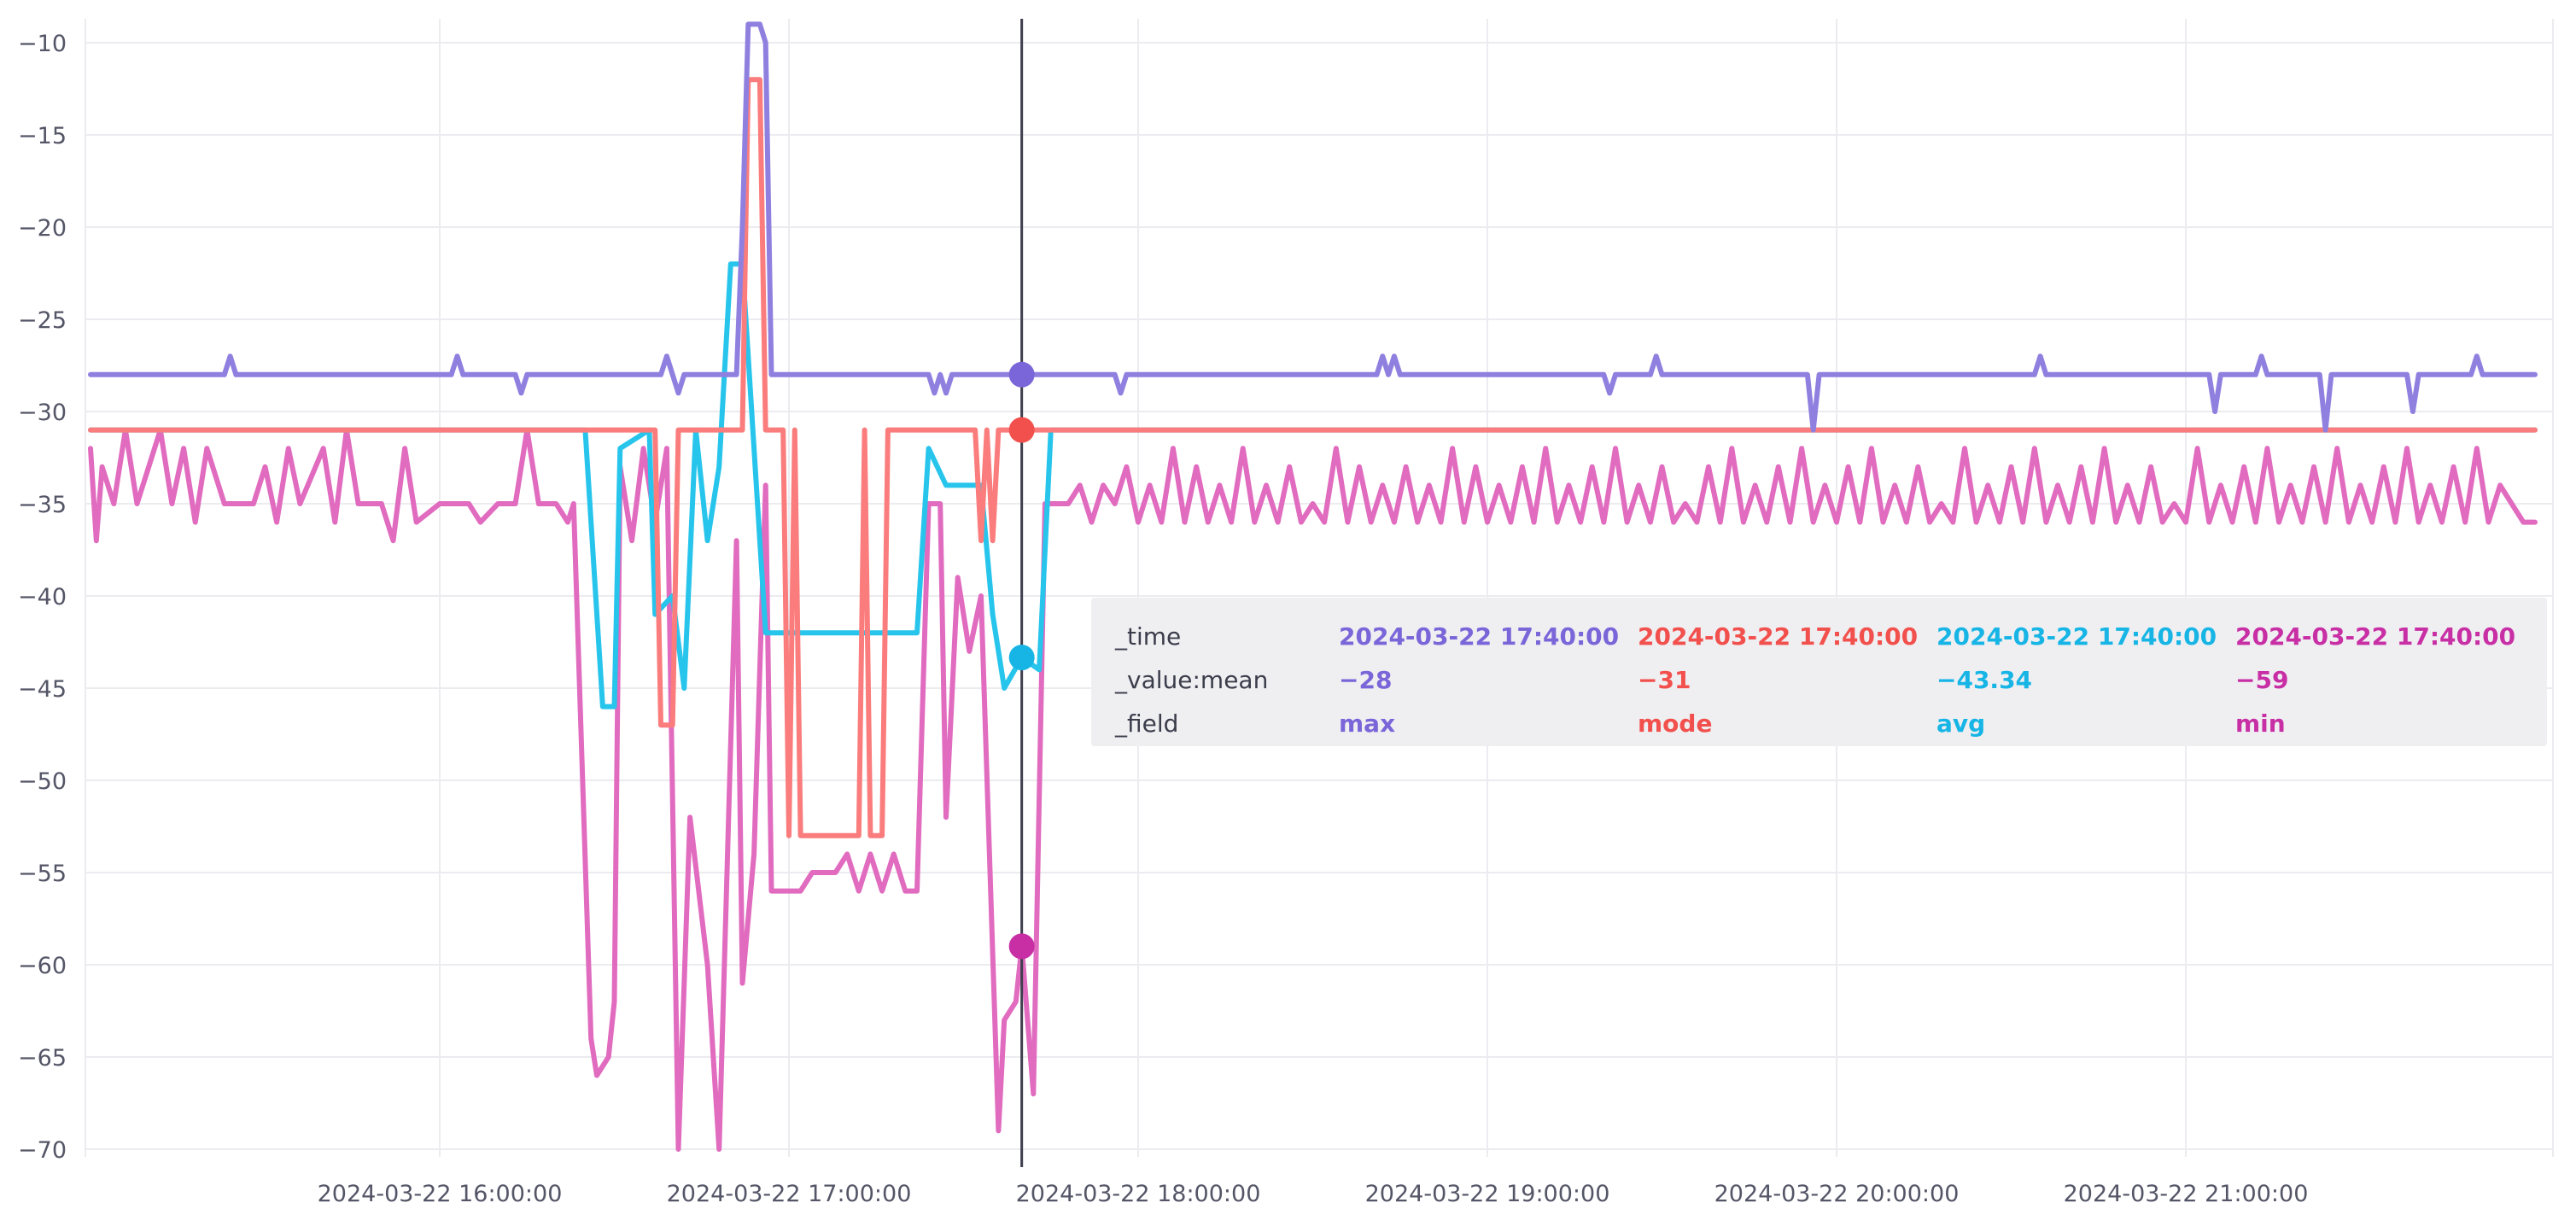 Image resolution: width=2576 pixels, height=1232 pixels. I want to click on y-axis-ticks: −10 −15 −20 −25 −30 −35 −40 −45 −50 −55 −60 −65 −70, so click(42, 597).